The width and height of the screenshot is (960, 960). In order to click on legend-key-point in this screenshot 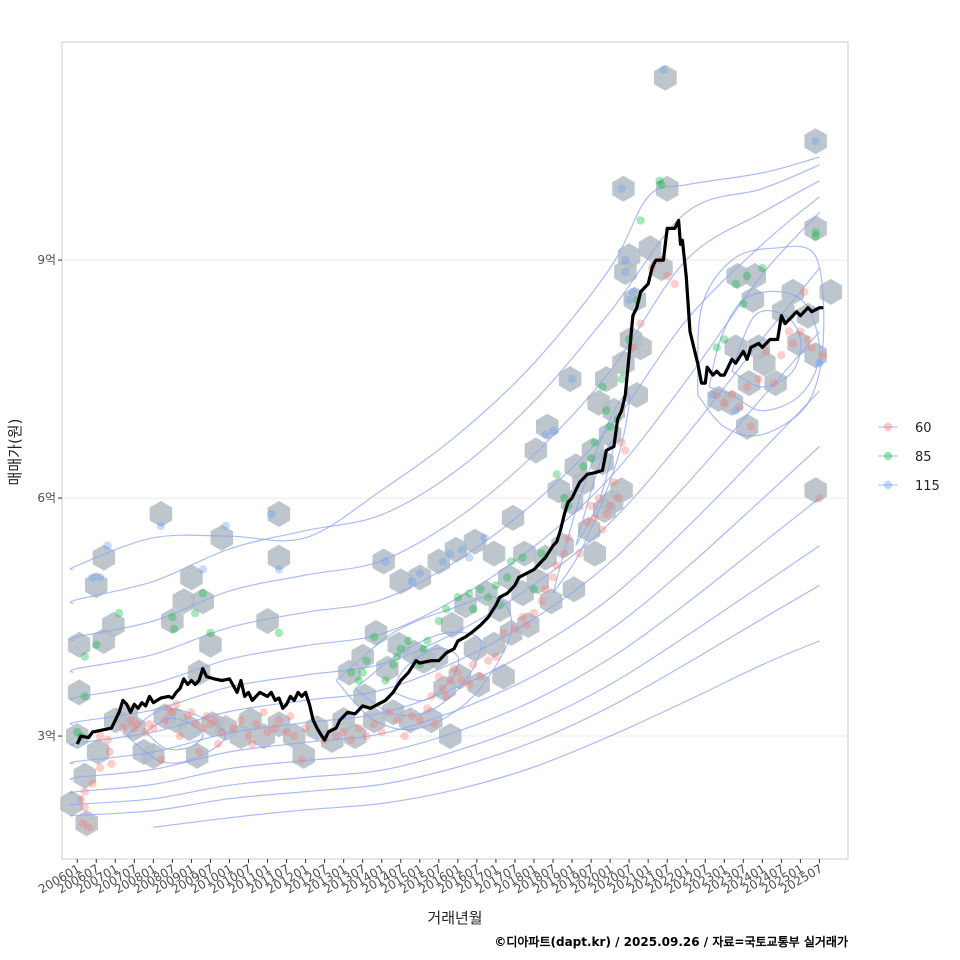, I will do `click(888, 456)`.